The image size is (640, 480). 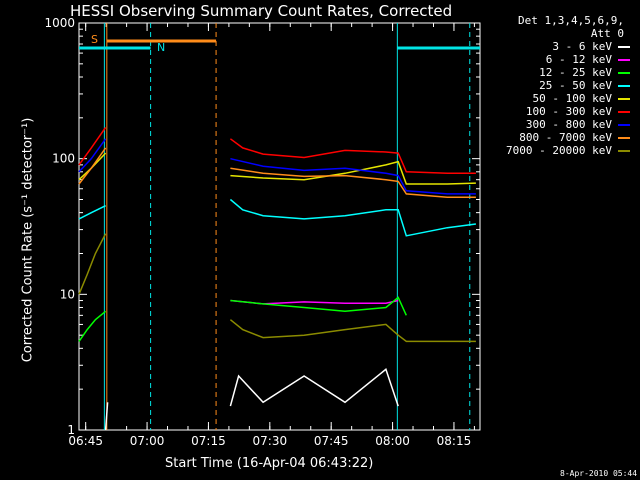 I want to click on legend-header-detectors: Det 1,3,4,5,6,9,, so click(x=571, y=20).